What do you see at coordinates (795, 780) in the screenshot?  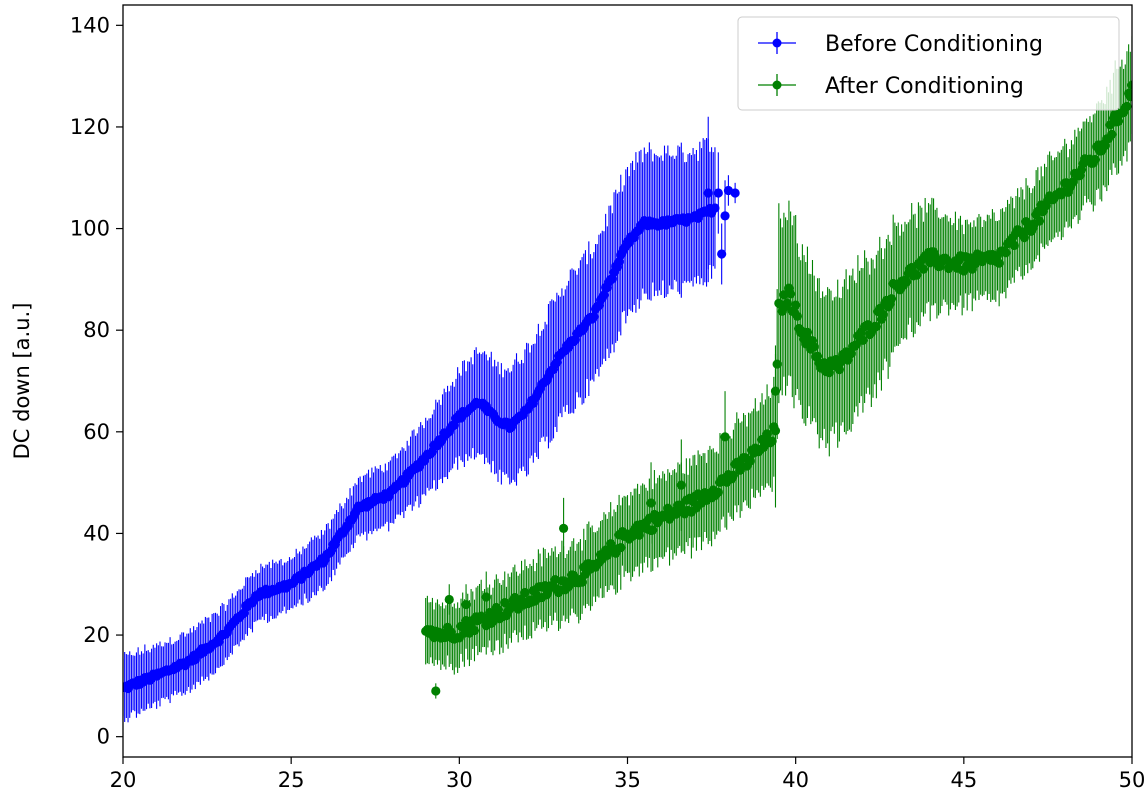 I see `x-tick-label: 40` at bounding box center [795, 780].